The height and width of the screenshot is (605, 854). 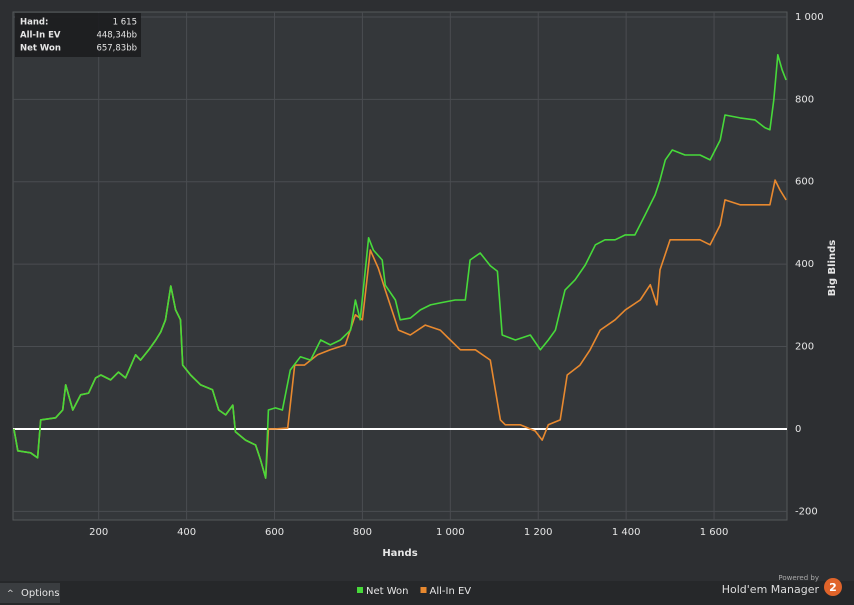 What do you see at coordinates (806, 511) in the screenshot?
I see `y-tick-label: -200` at bounding box center [806, 511].